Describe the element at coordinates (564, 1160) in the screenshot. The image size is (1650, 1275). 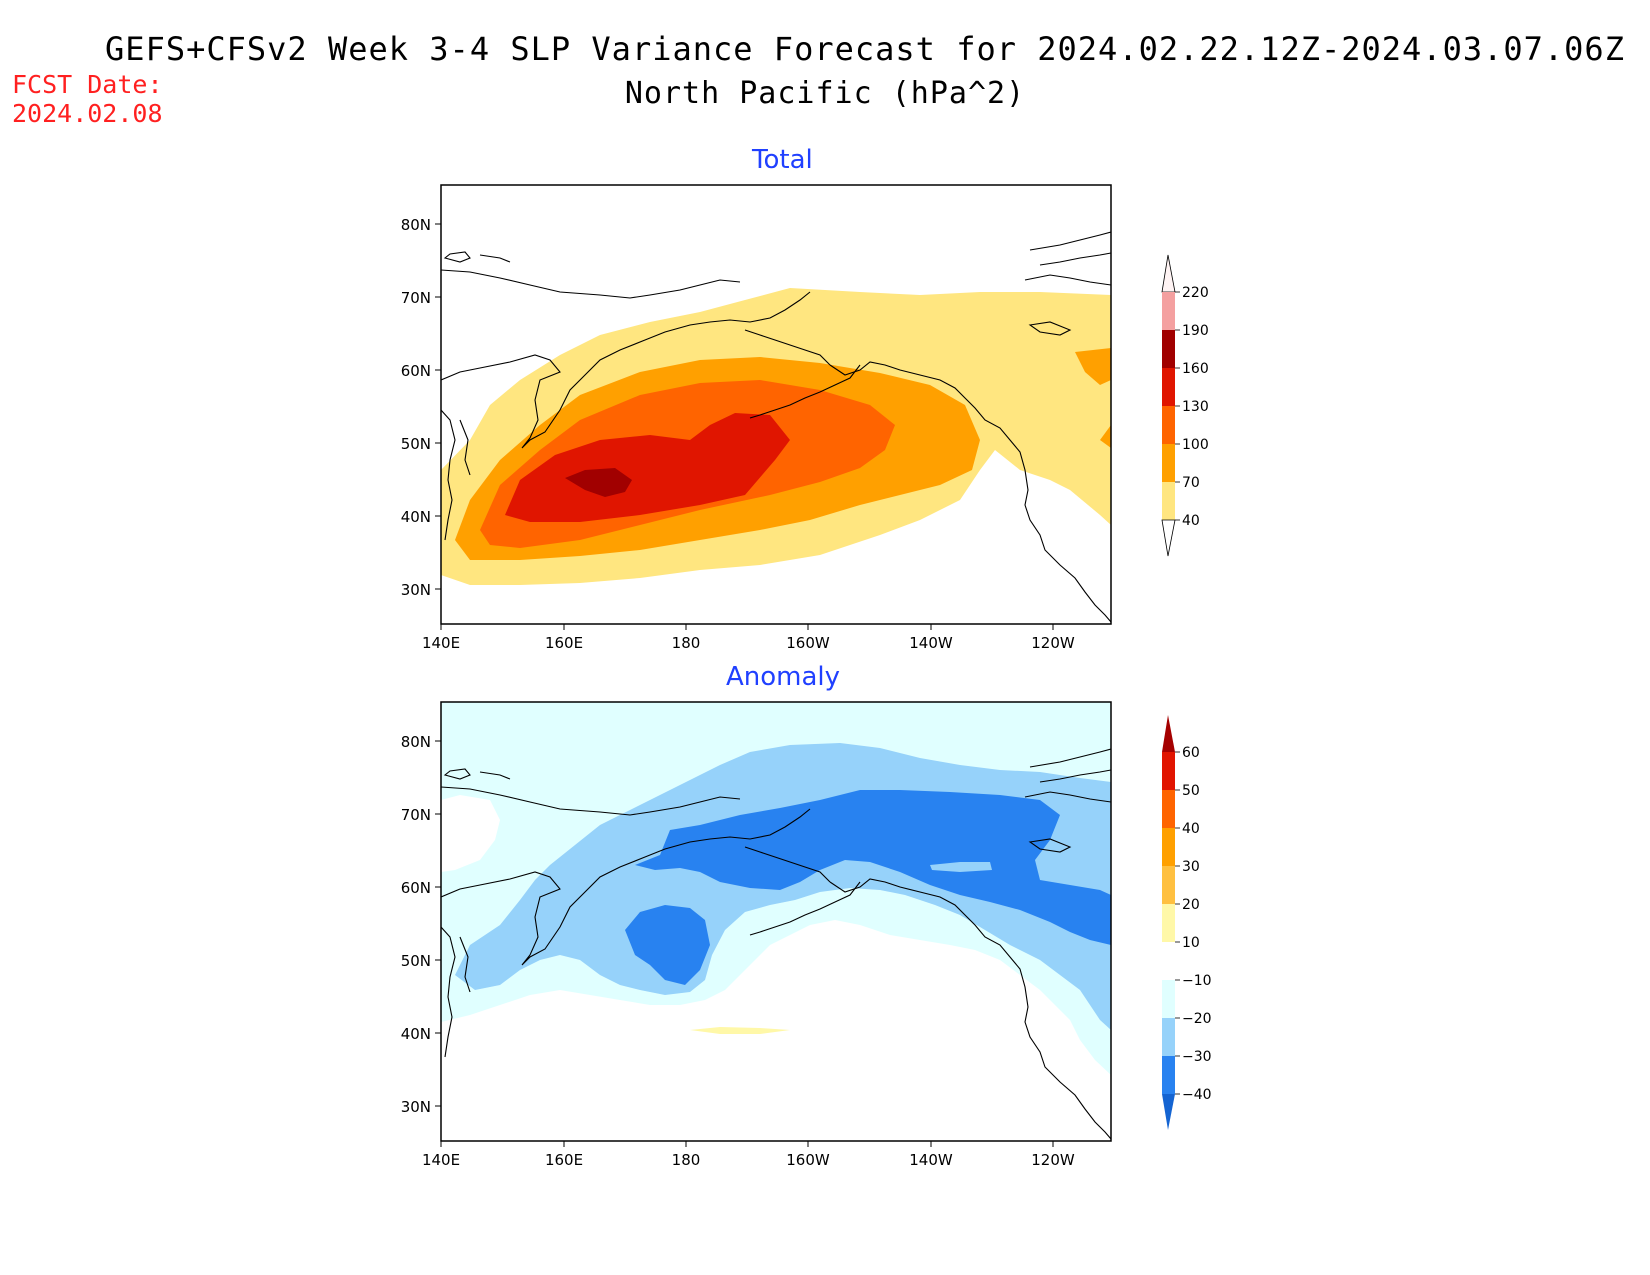
I see `anomaly-lon-tick: 160E` at that location.